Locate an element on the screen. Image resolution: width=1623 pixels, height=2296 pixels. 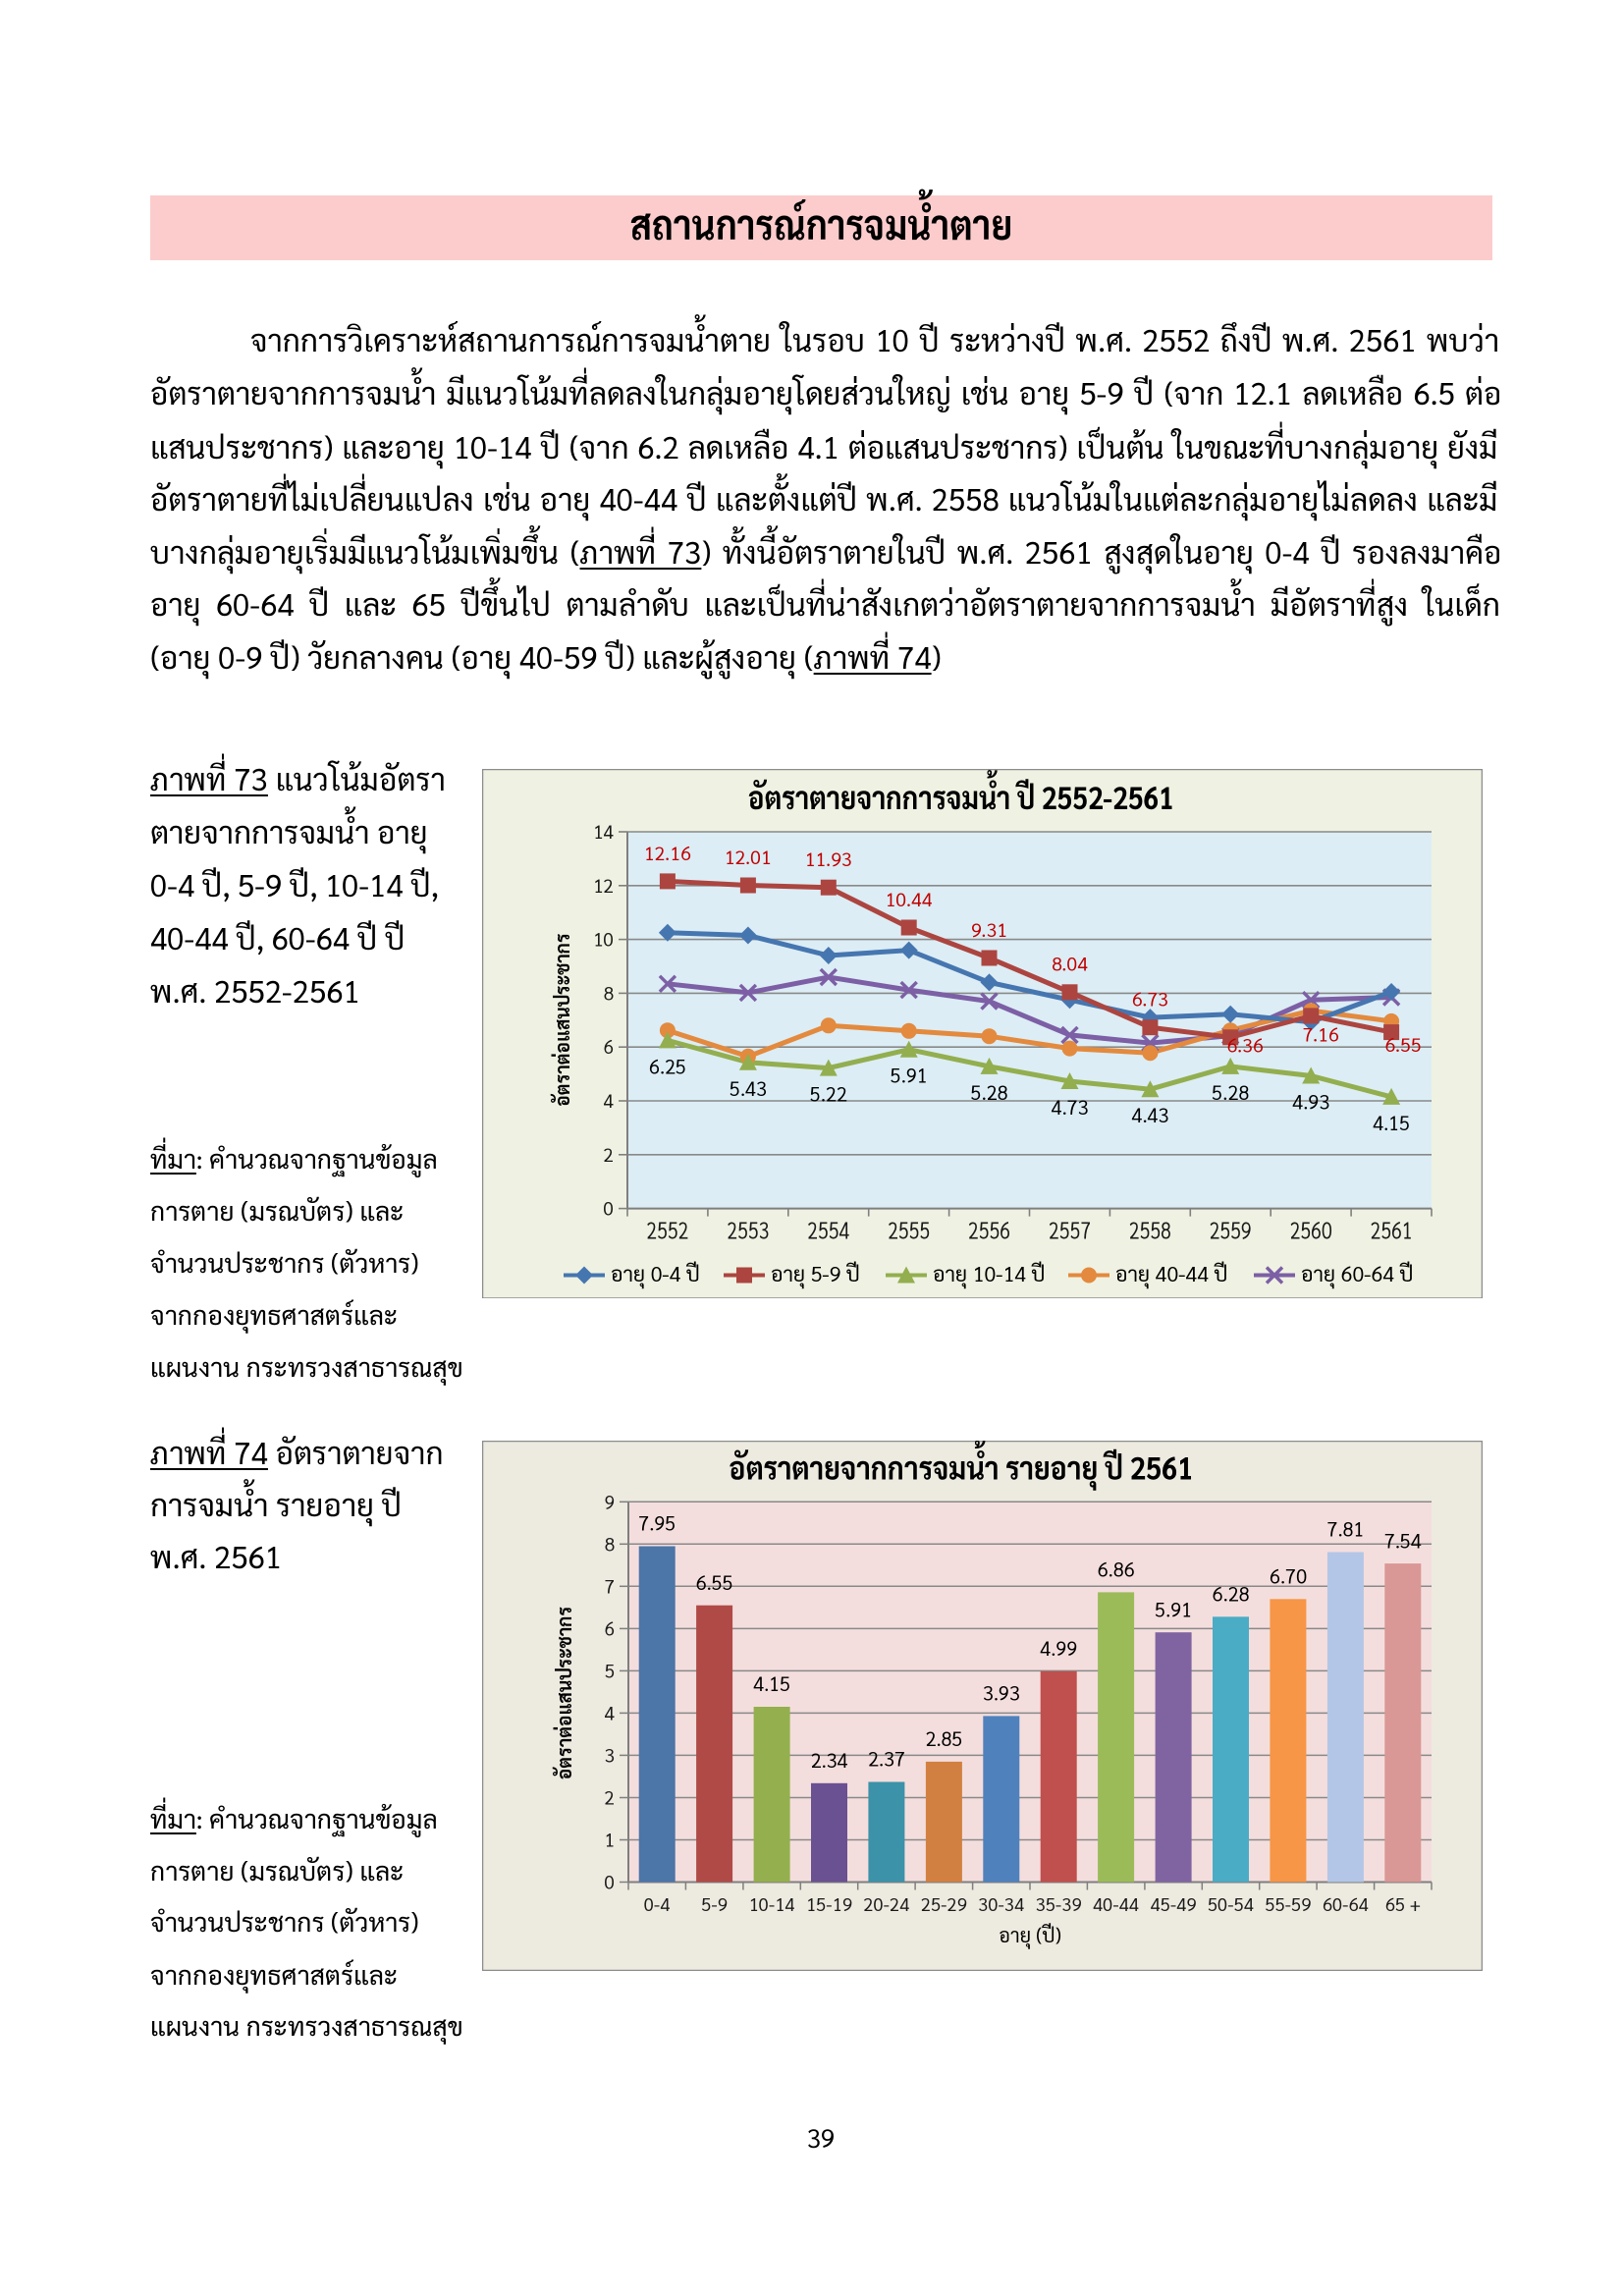
svg-text: 4.73 is located at coordinates (1069, 1107).